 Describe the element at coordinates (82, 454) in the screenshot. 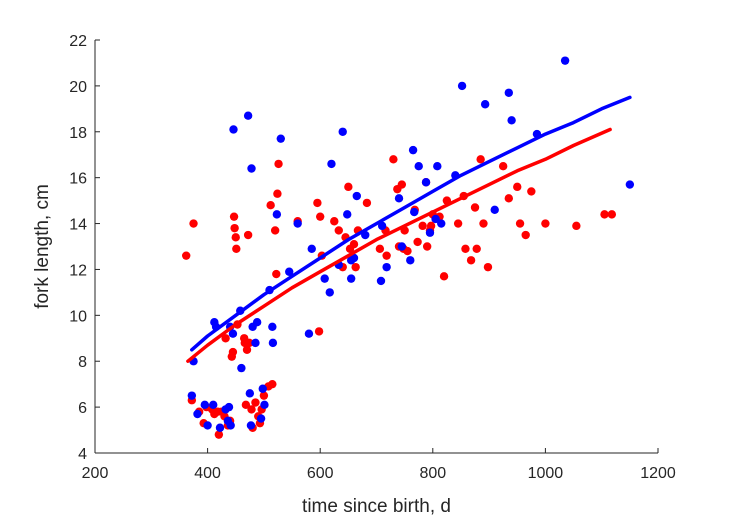

I see `y-tick-label: 4` at that location.